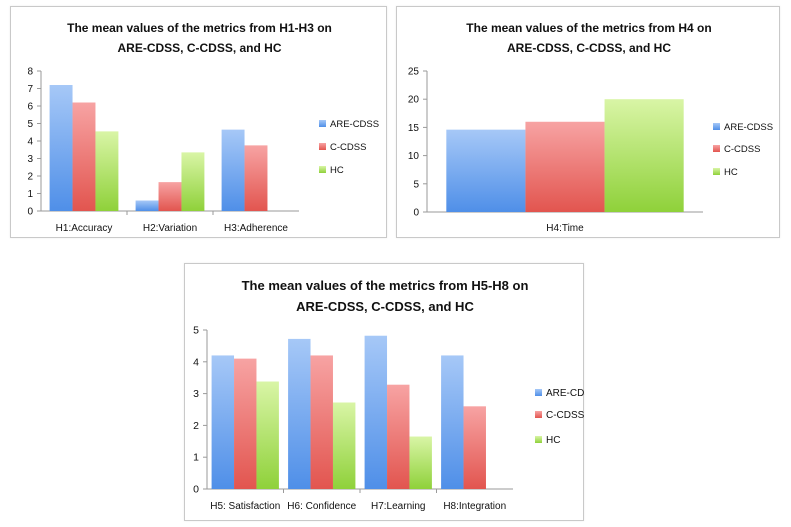  Describe the element at coordinates (30, 89) in the screenshot. I see `y-tick-label: 7` at that location.